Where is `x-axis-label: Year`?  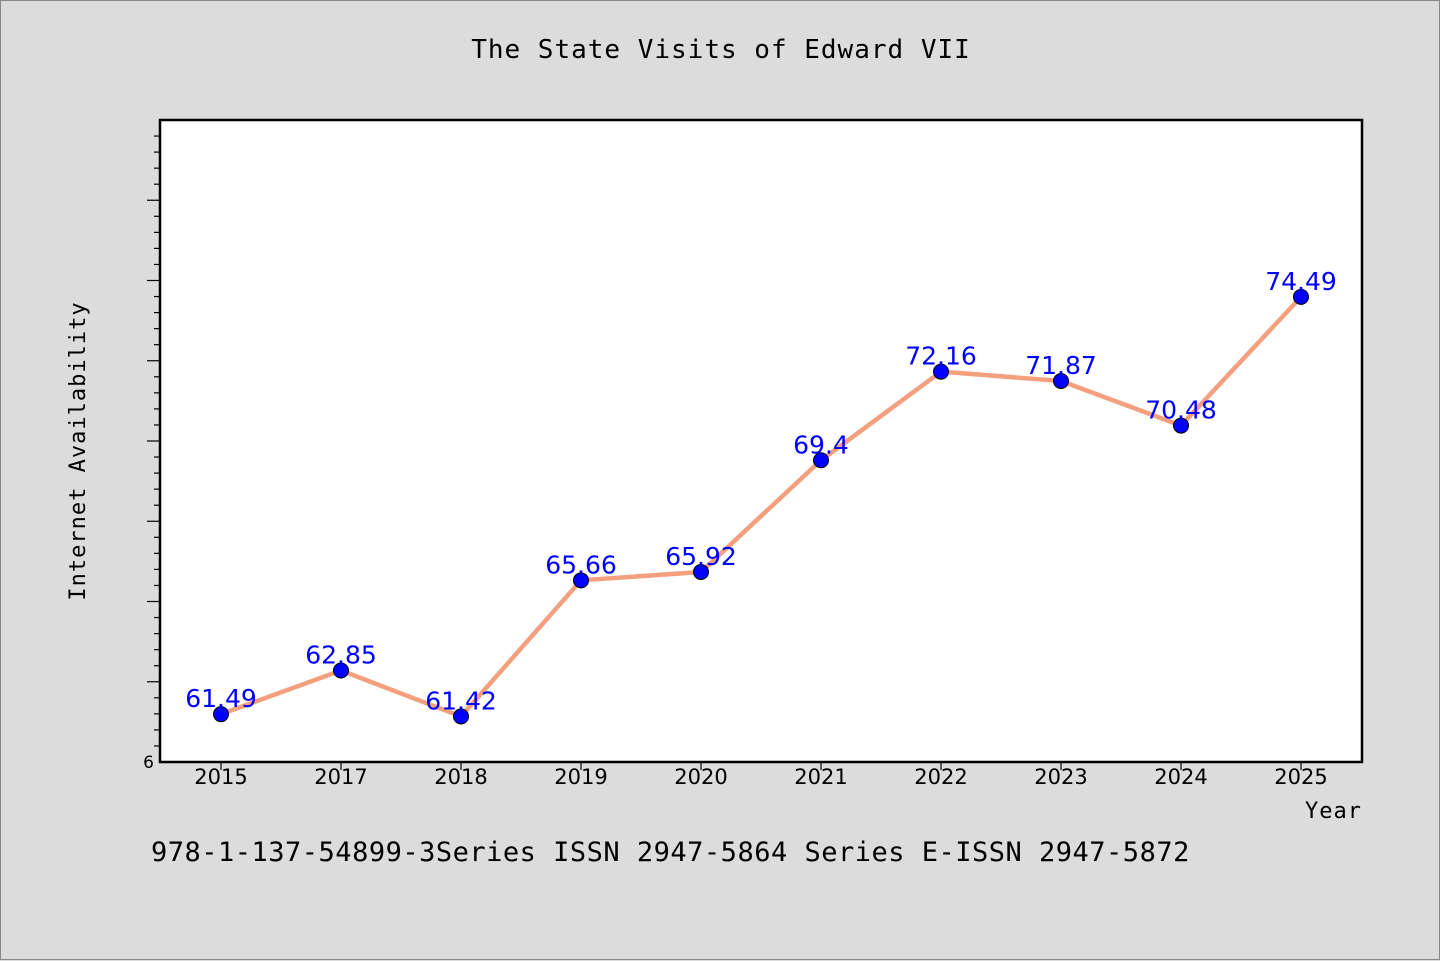 x-axis-label: Year is located at coordinates (1333, 811).